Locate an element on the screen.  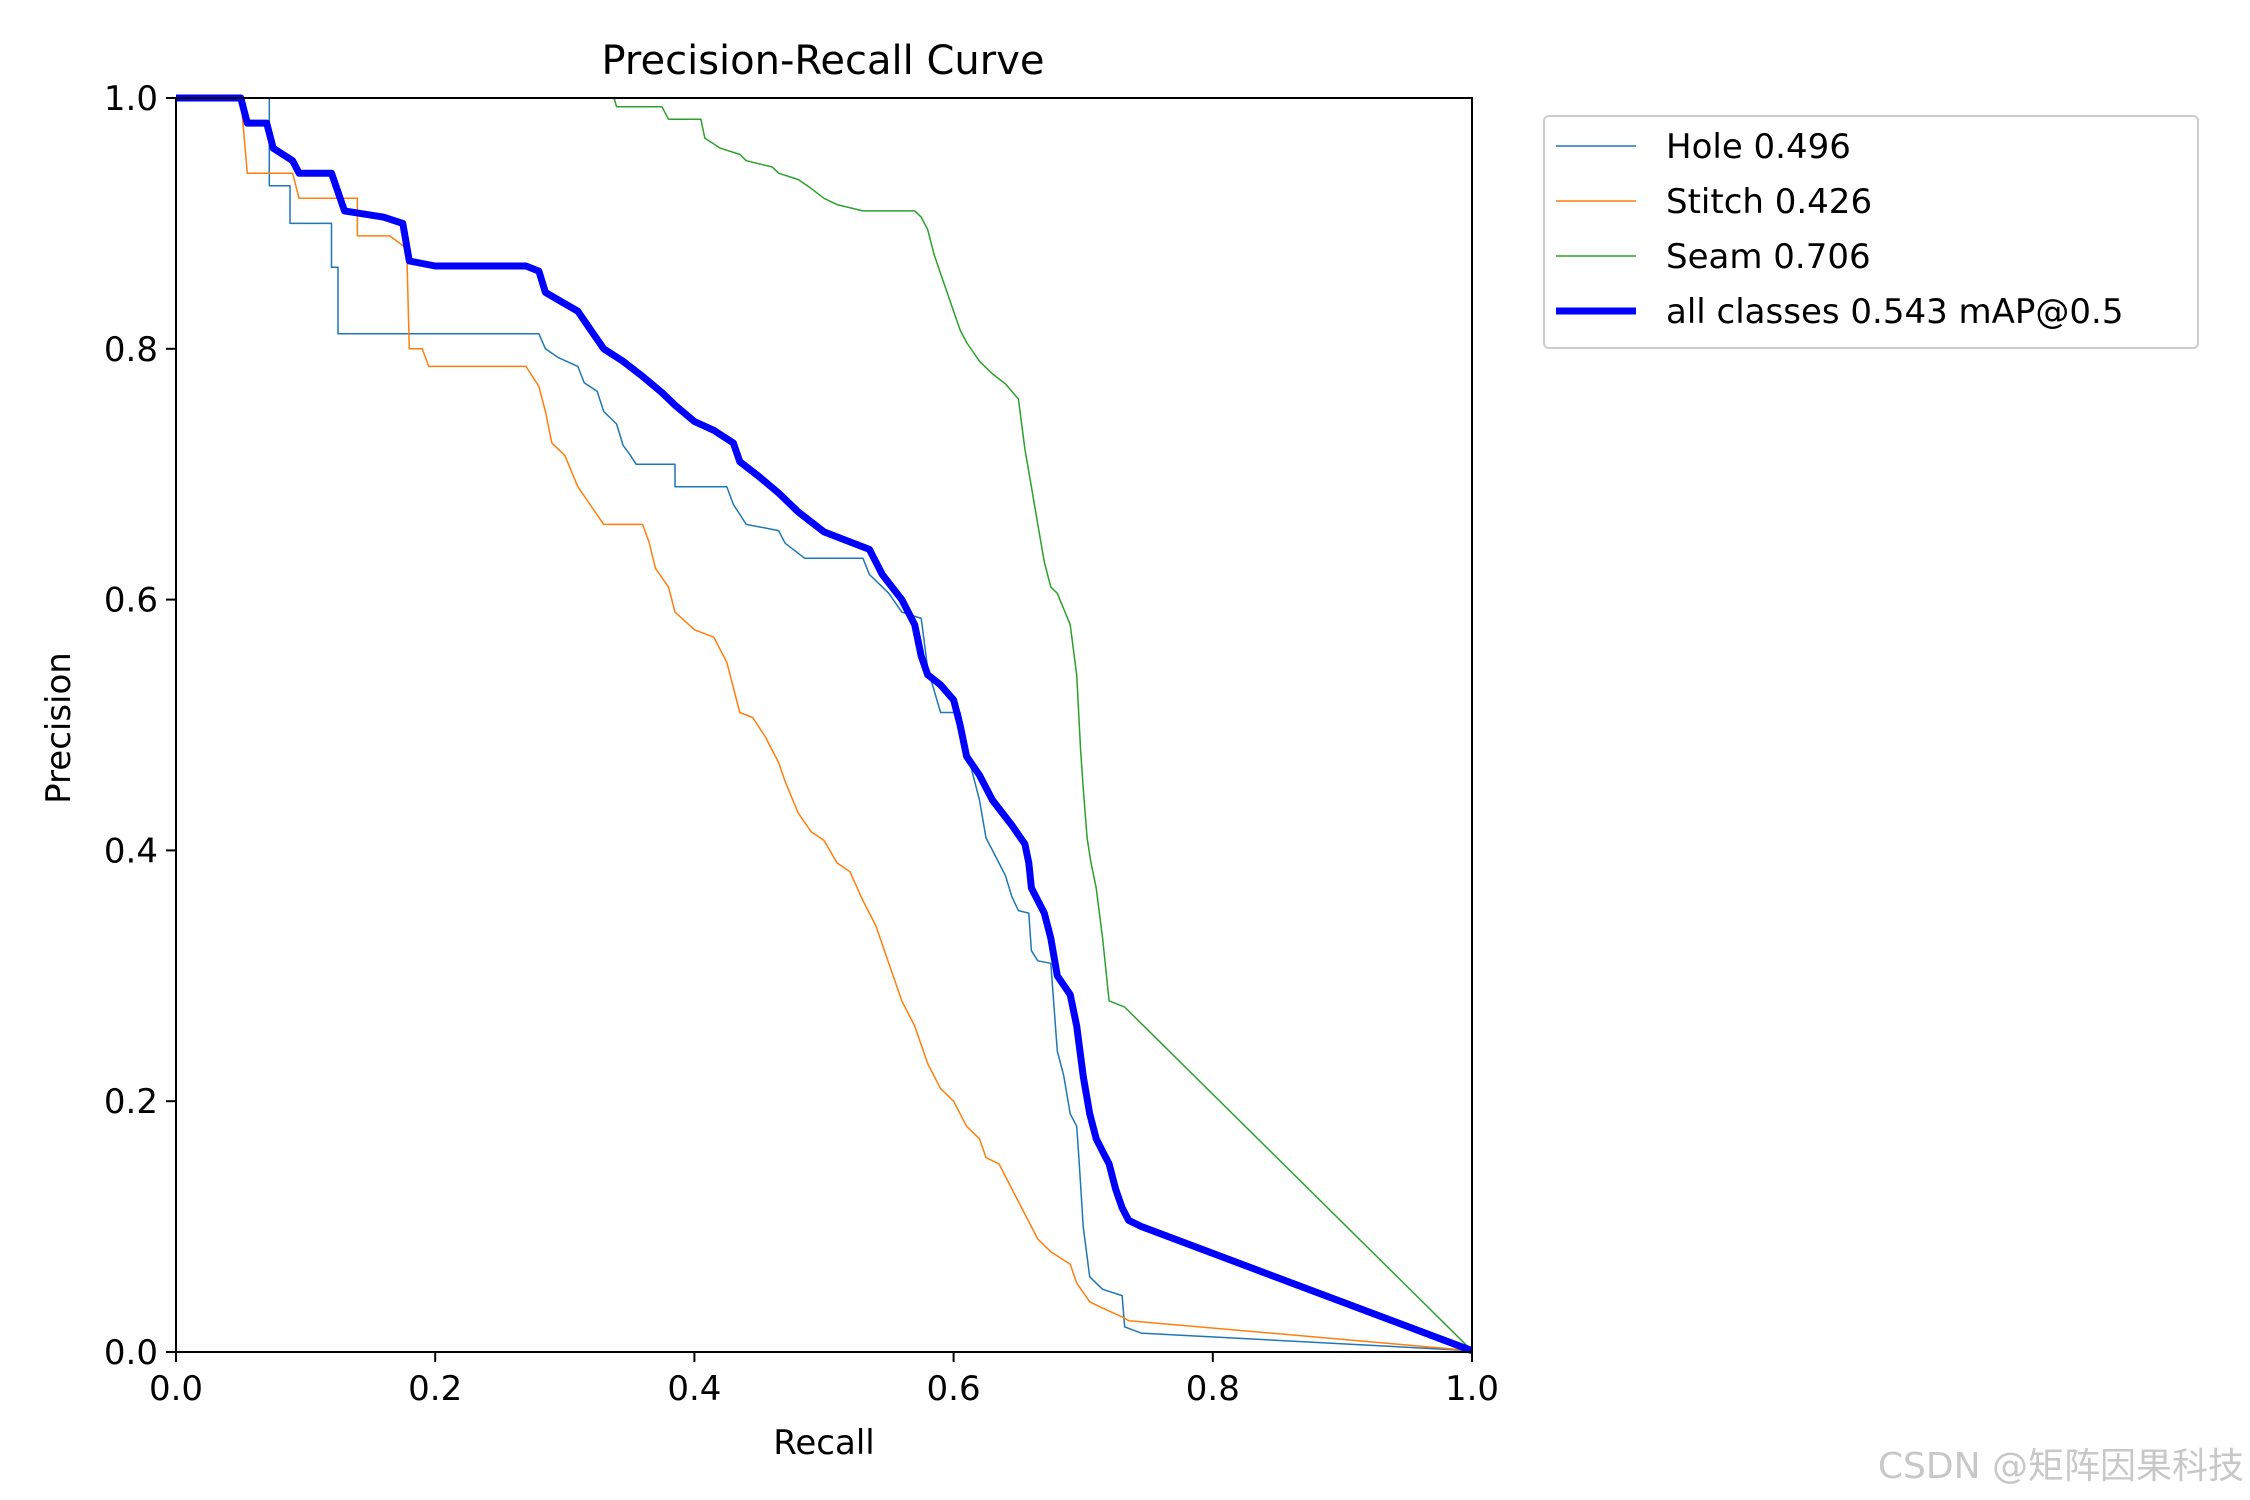
x-tick-label: 0.0 is located at coordinates (176, 1389).